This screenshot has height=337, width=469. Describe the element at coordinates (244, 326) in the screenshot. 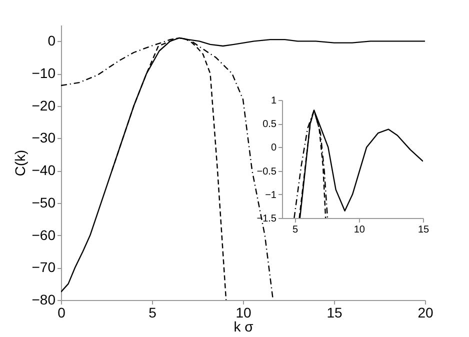

I see `x-axis-title: k σ` at that location.